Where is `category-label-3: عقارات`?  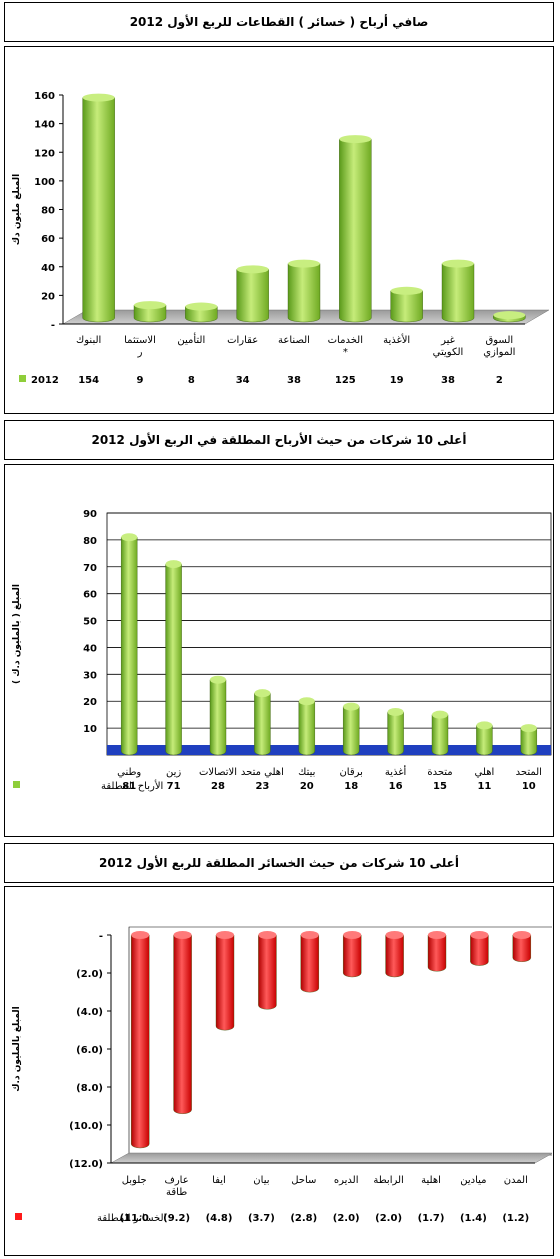 category-label-3: عقارات is located at coordinates (242, 340).